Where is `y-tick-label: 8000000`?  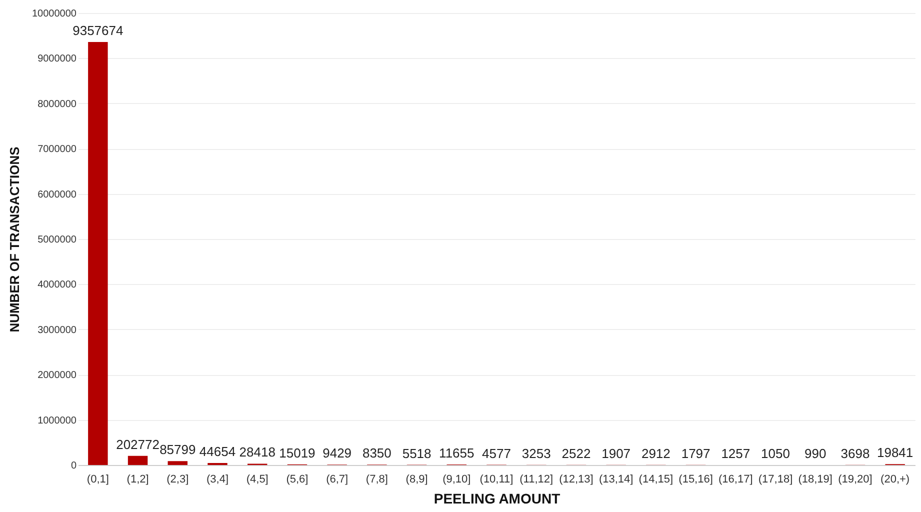 y-tick-label: 8000000 is located at coordinates (57, 104).